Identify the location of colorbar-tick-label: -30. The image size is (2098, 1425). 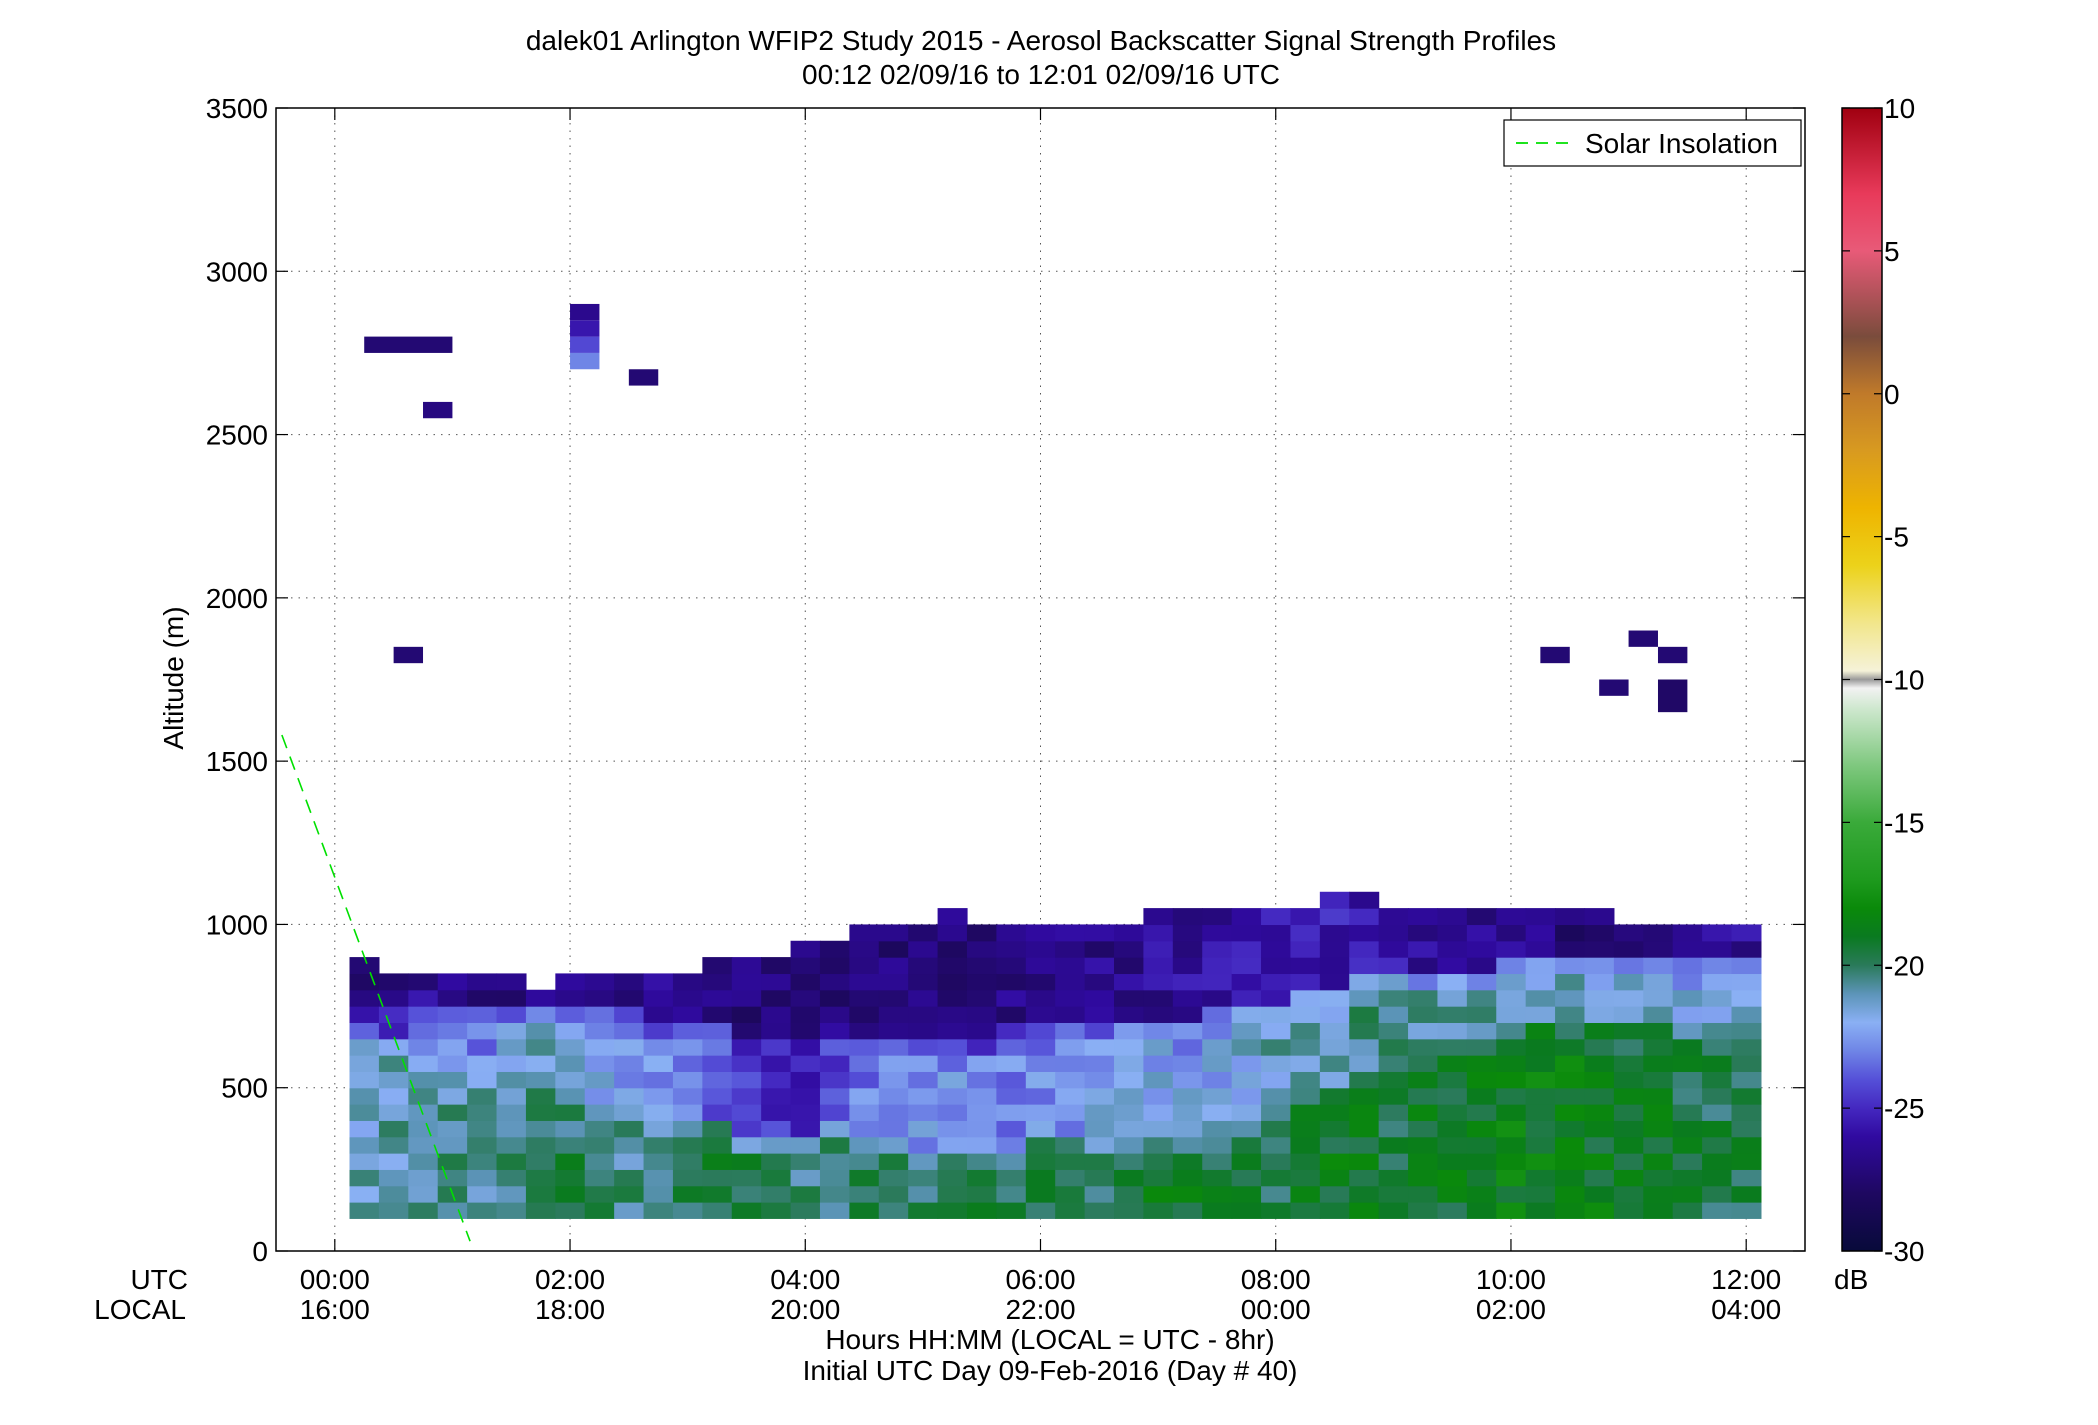
(1904, 1251).